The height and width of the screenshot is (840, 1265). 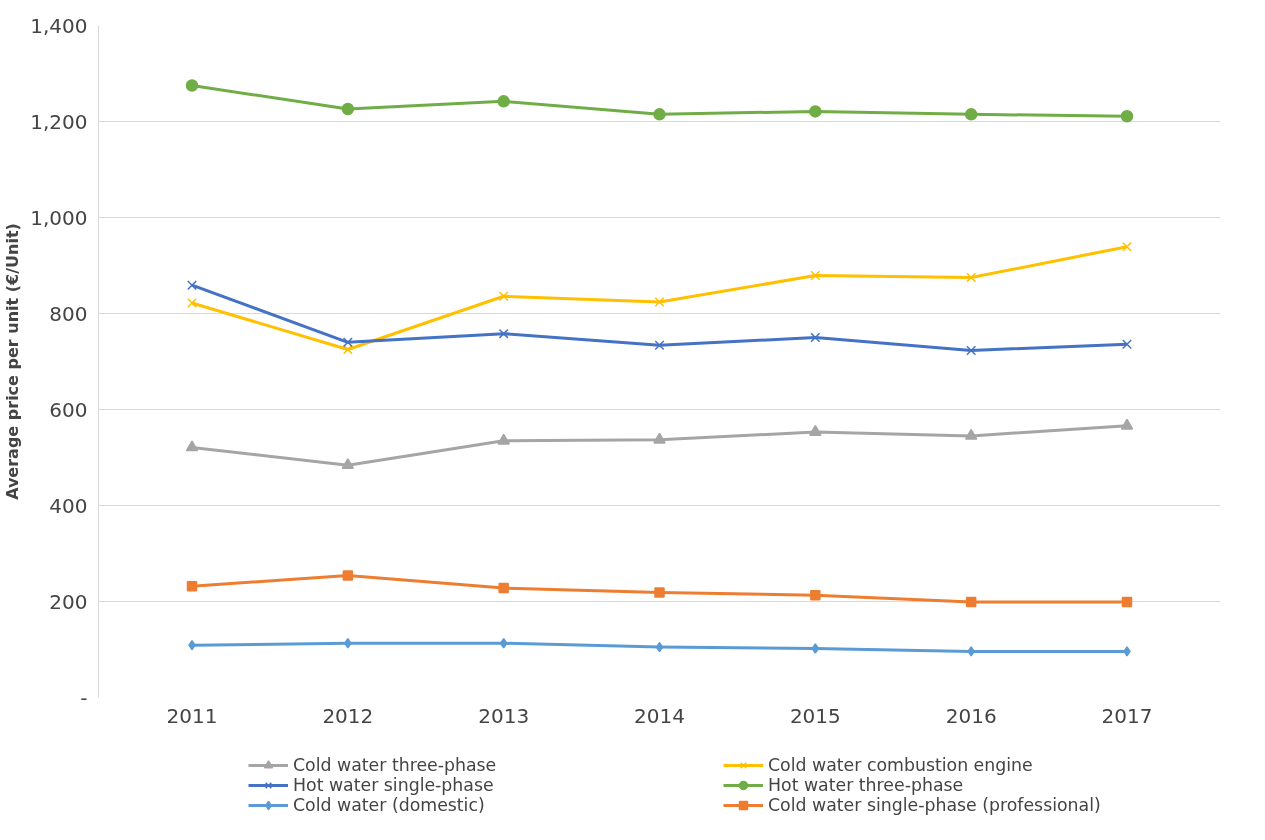 What do you see at coordinates (59, 121) in the screenshot?
I see `y-tick-label: 1,200` at bounding box center [59, 121].